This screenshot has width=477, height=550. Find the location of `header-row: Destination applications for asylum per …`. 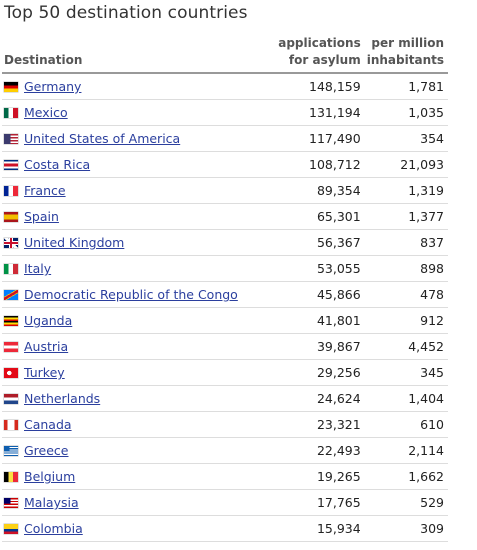

header-row: Destination applications for asylum per … is located at coordinates (225, 54).